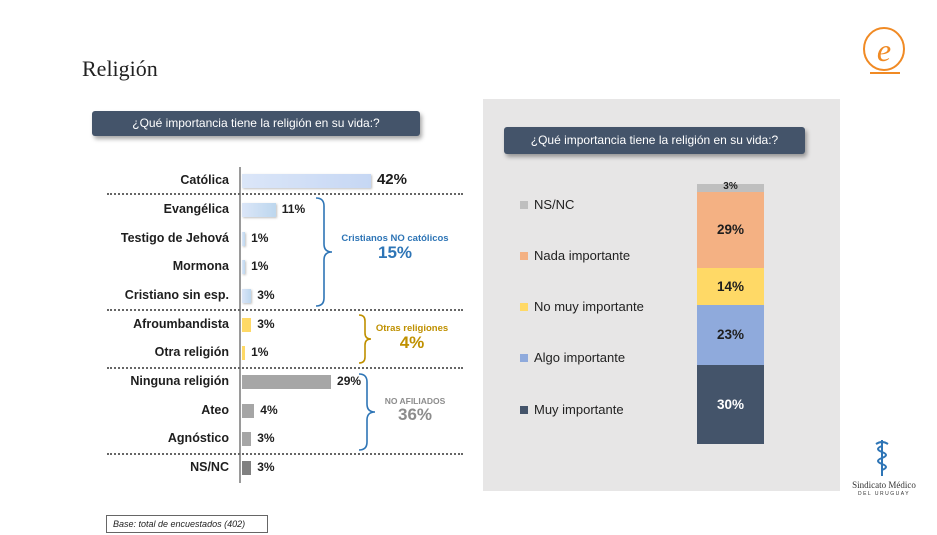 The width and height of the screenshot is (937, 535). I want to click on bracket-cristianos-icon, so click(324, 252).